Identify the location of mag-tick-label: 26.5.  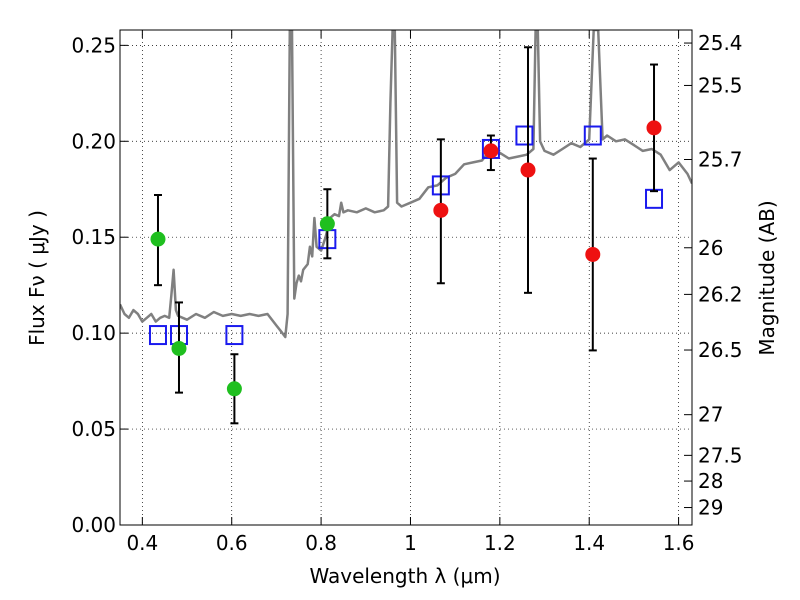
(720, 350).